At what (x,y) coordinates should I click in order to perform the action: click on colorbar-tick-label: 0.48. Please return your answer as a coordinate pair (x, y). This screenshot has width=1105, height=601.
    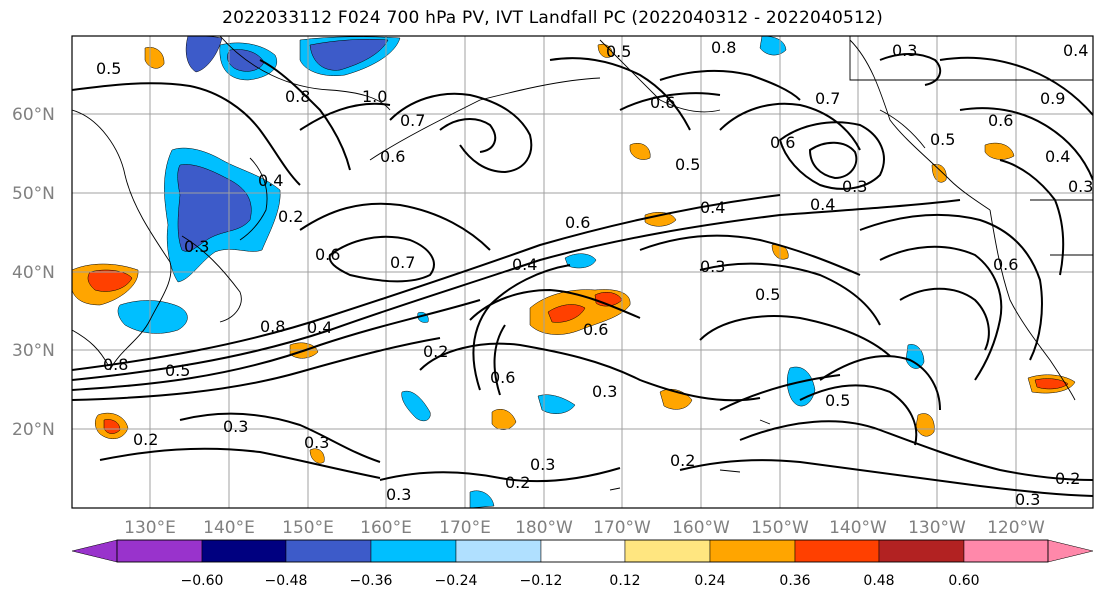
    Looking at the image, I should click on (878, 581).